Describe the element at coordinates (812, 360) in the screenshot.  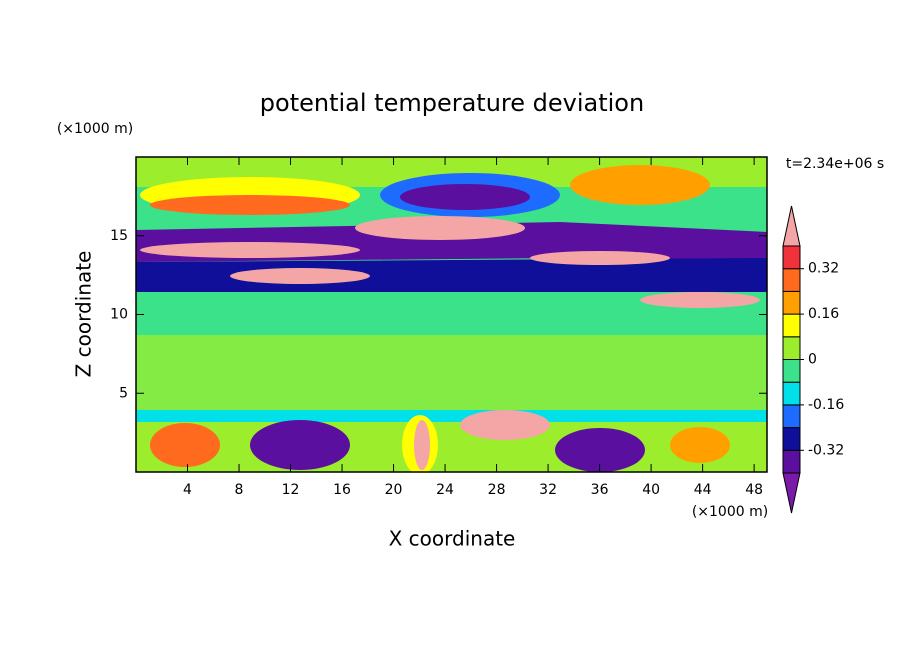
I see `colorbar-tick-label: 0` at that location.